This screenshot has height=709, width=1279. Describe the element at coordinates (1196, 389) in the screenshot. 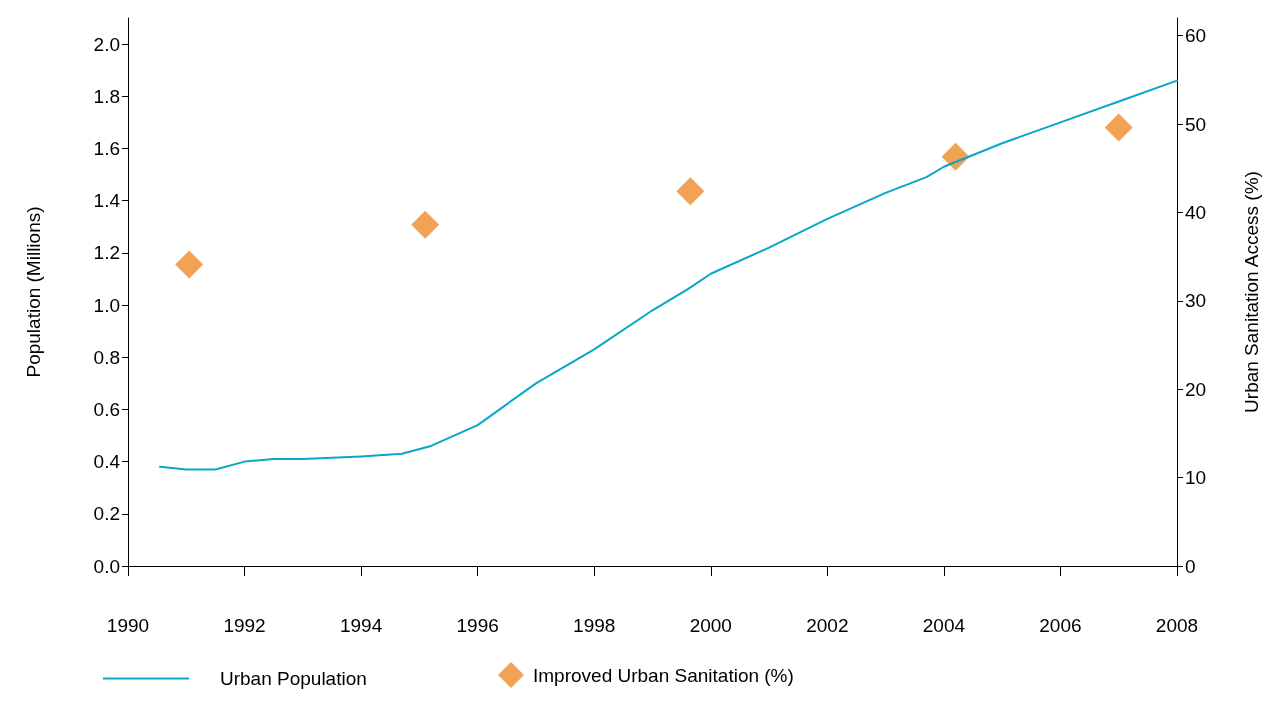

I see `y2-tick-label: 20` at that location.